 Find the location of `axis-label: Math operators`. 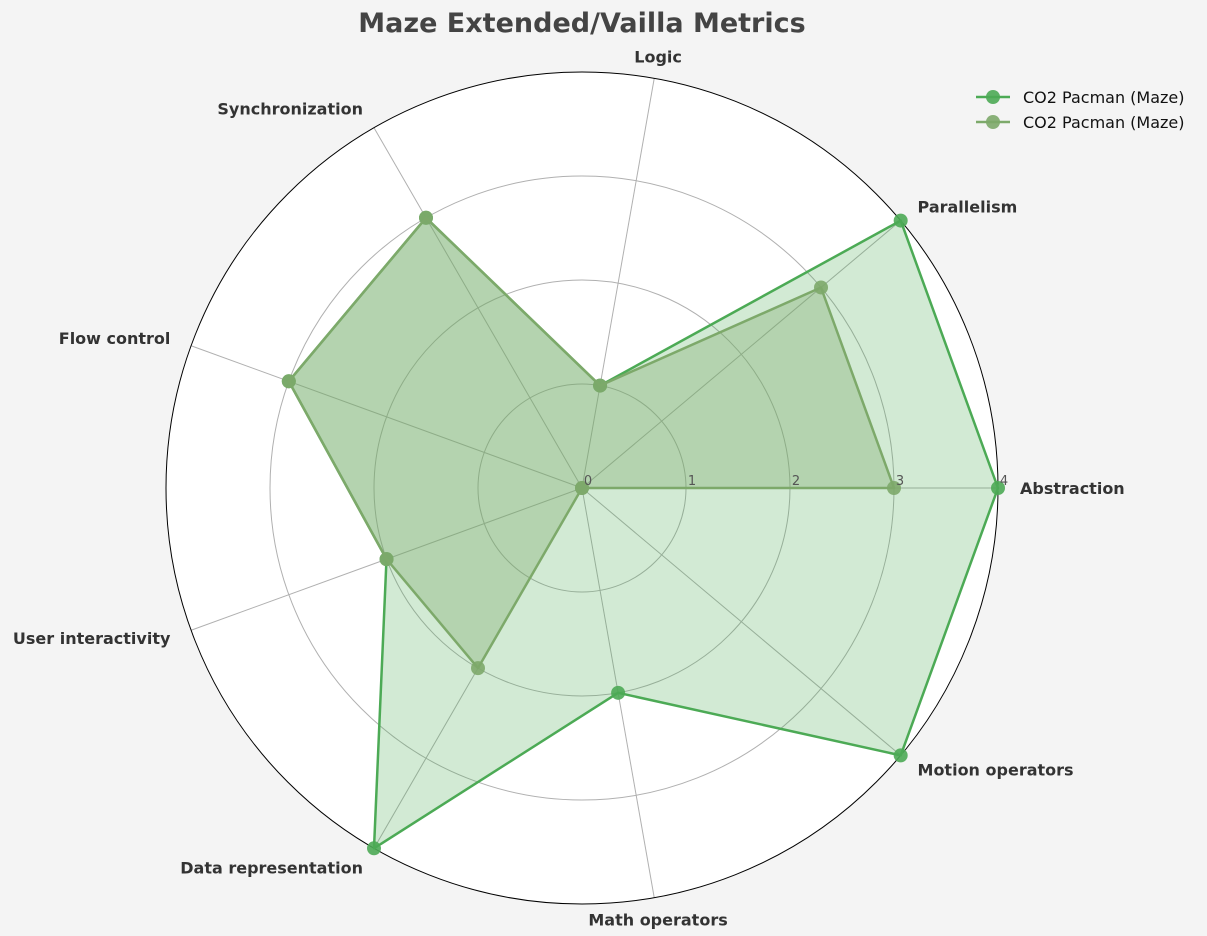

axis-label: Math operators is located at coordinates (657, 919).